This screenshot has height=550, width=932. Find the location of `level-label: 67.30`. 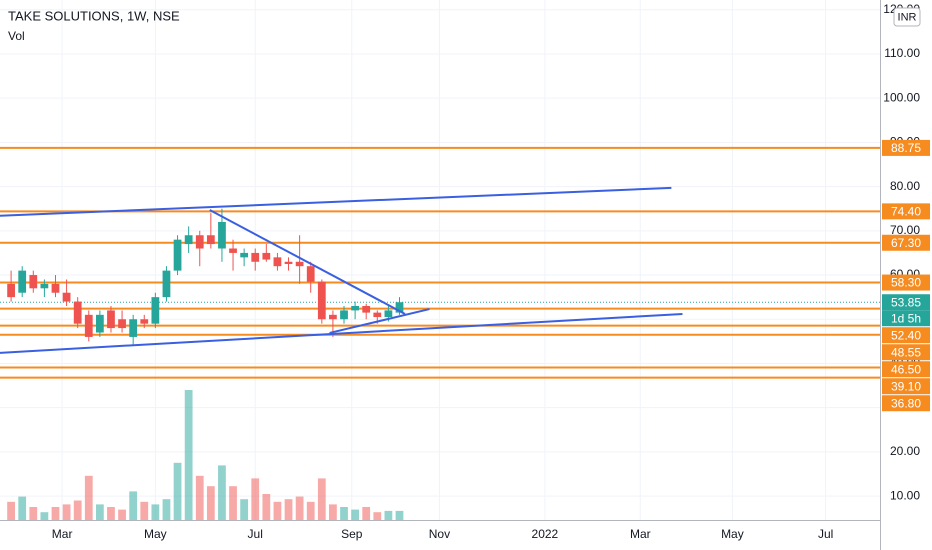

level-label: 67.30 is located at coordinates (906, 243).